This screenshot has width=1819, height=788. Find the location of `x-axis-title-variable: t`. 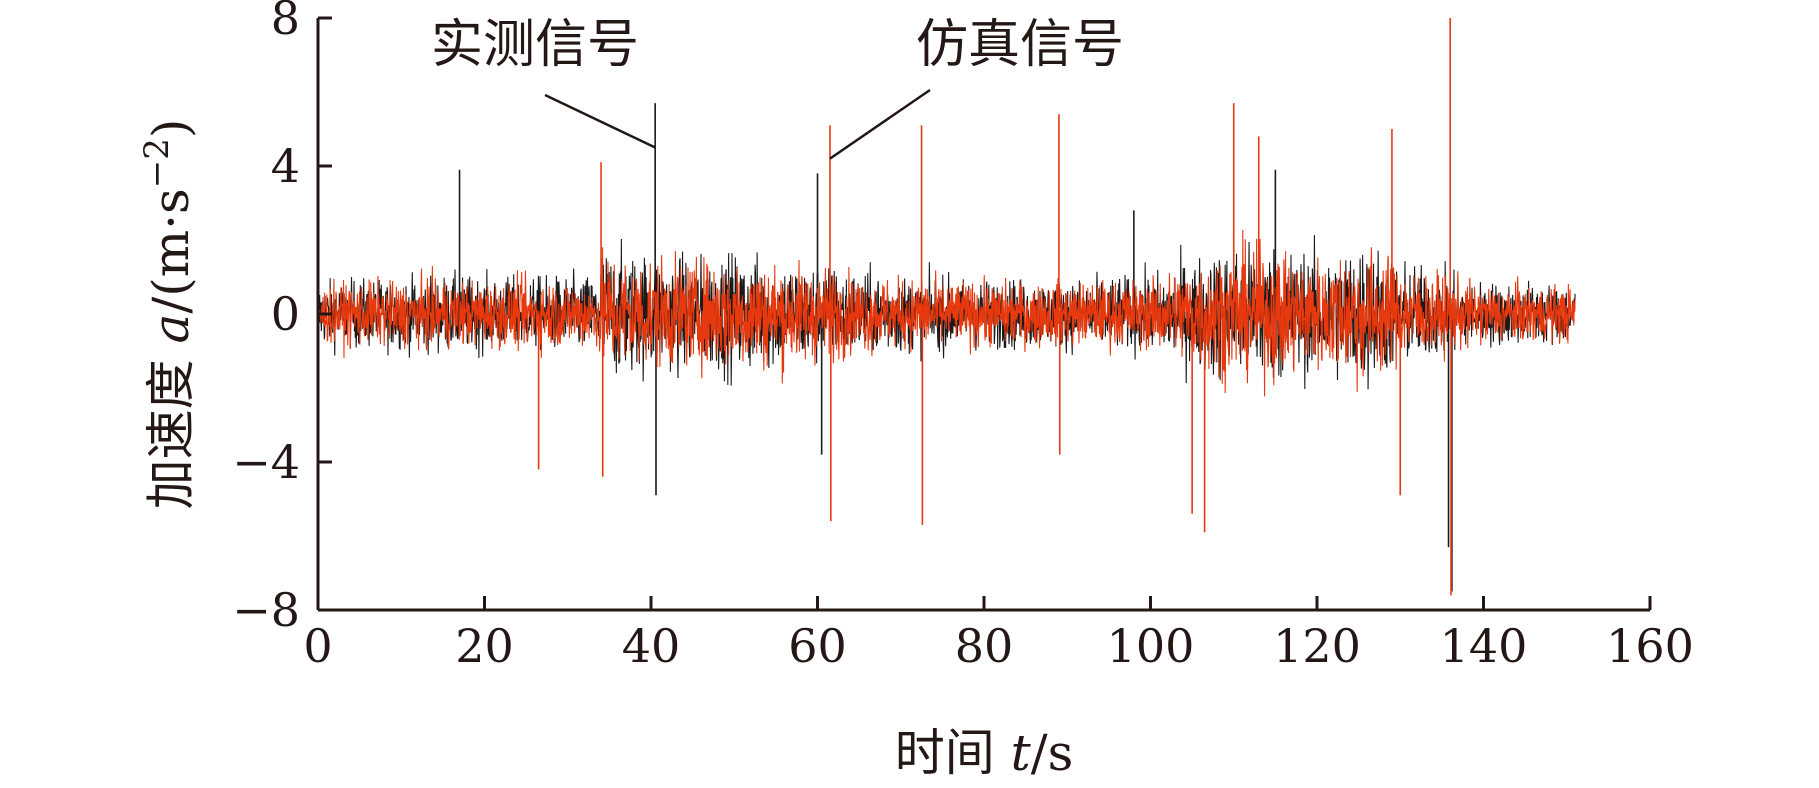

x-axis-title-variable: t is located at coordinates (1021, 753).